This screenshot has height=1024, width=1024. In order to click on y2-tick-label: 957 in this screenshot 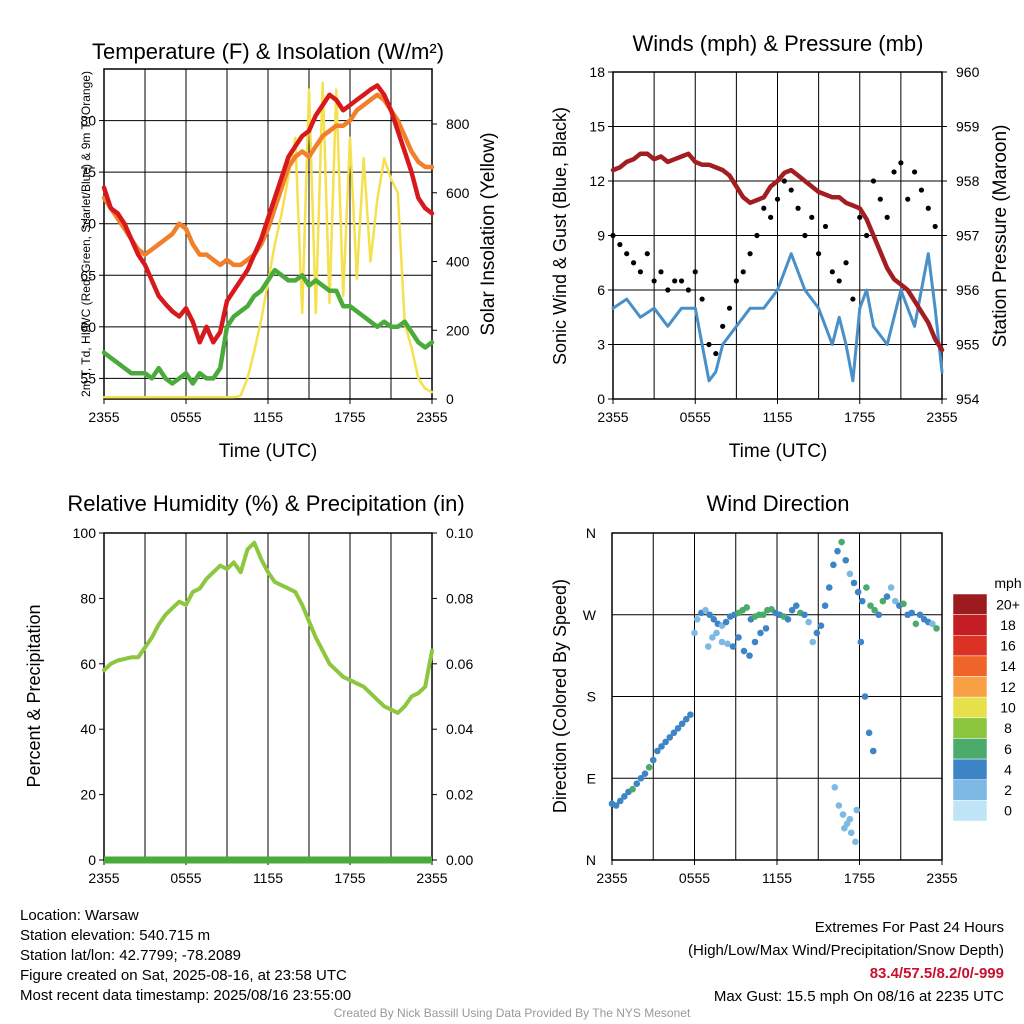, I will do `click(968, 236)`.